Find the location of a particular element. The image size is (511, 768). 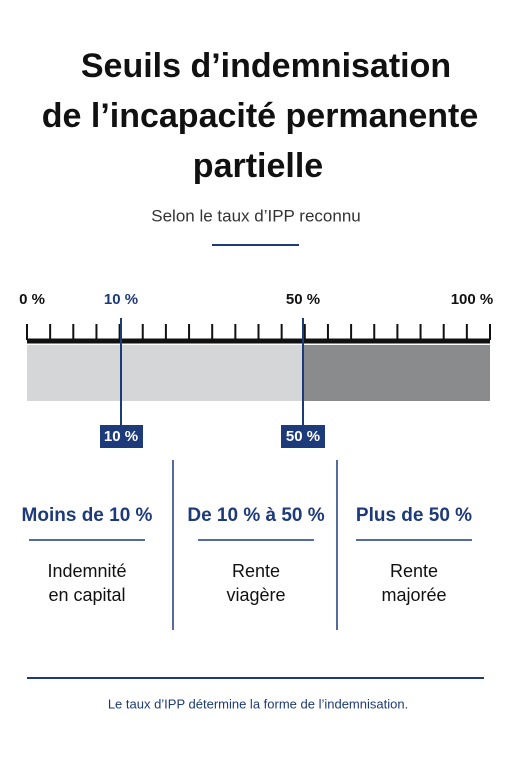

marker-label: 10 % is located at coordinates (121, 436).